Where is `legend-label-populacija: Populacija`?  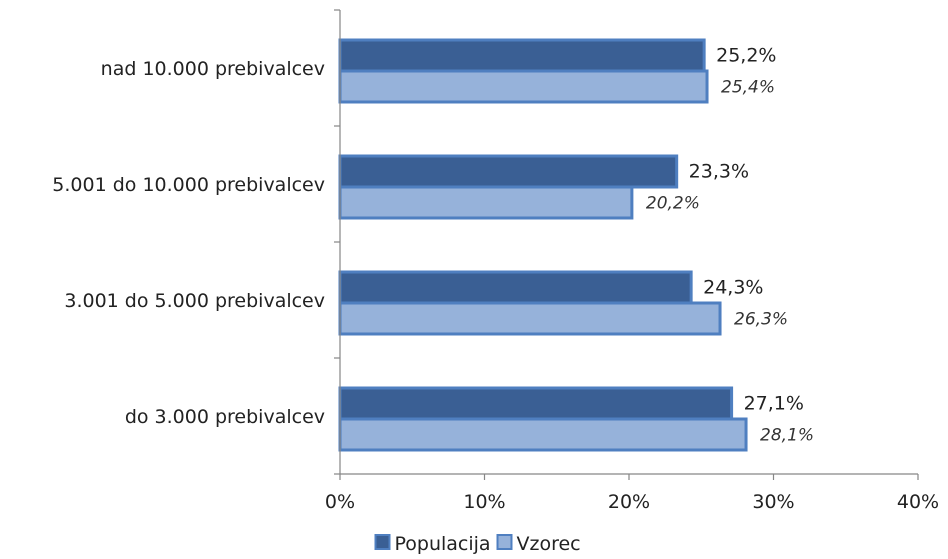
legend-label-populacija: Populacija is located at coordinates (443, 544).